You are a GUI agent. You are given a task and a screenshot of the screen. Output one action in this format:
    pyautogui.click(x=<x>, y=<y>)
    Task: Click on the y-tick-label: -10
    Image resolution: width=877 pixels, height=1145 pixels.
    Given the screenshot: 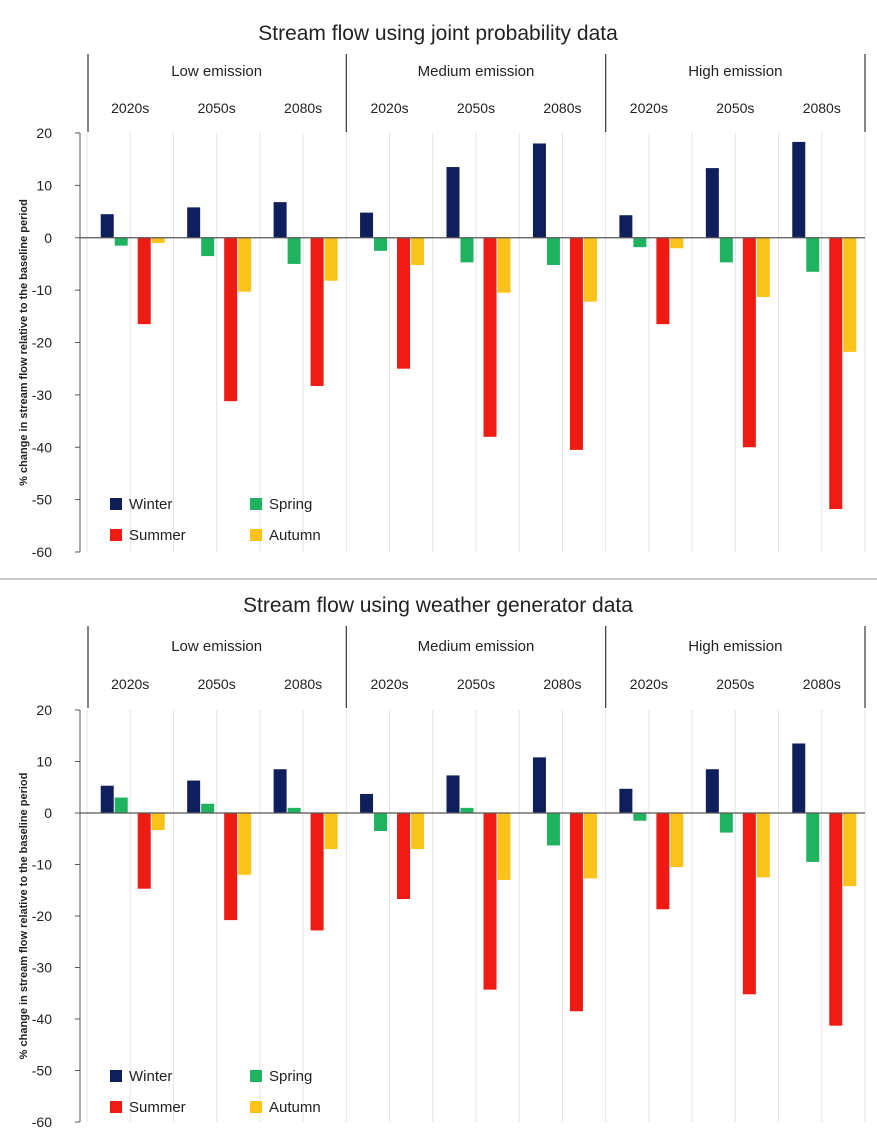 What is the action you would take?
    pyautogui.click(x=42, y=290)
    